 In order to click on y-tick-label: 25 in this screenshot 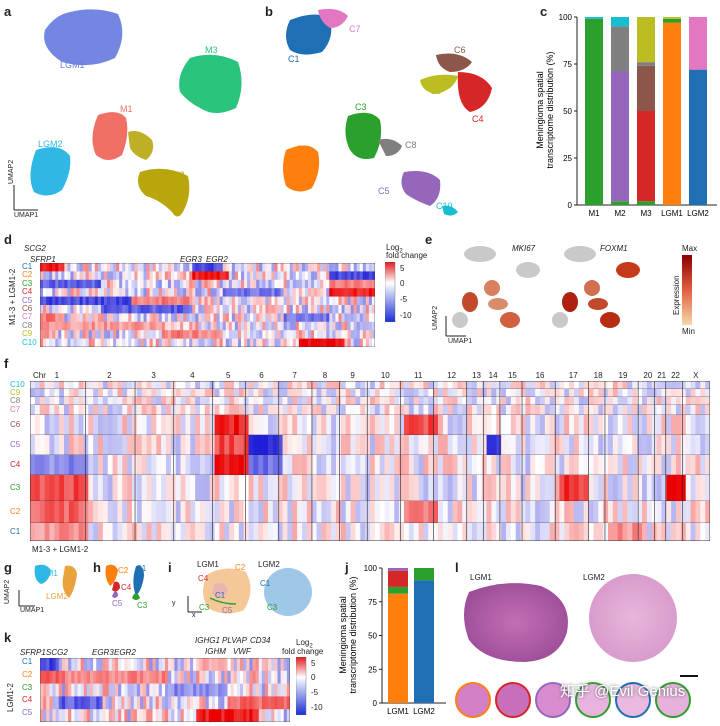, I will do `click(372, 669)`.